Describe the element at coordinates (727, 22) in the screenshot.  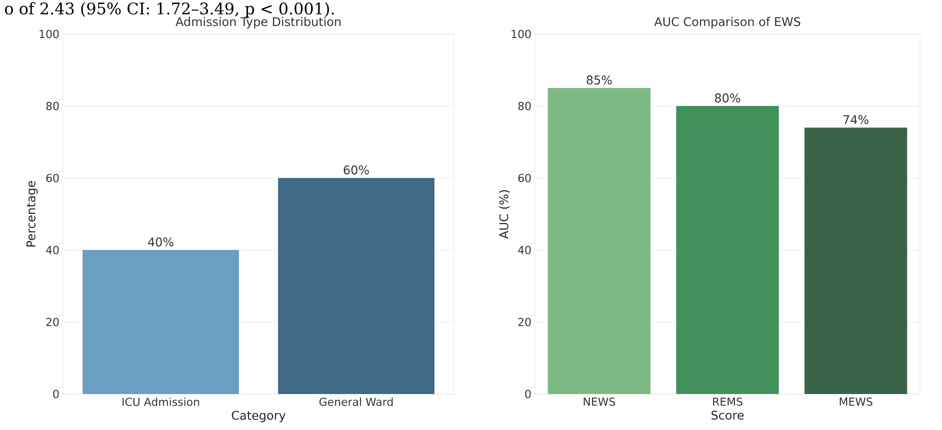
I see `chart-title: AUC Comparison of EWS` at that location.